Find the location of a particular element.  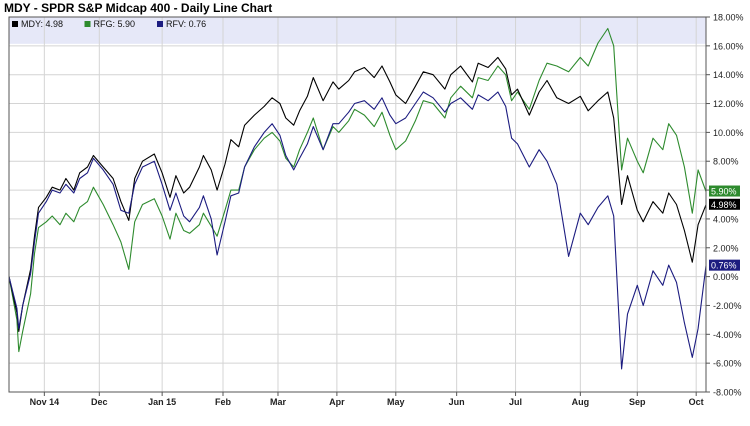

end-value-label-mdy: 4.98% is located at coordinates (724, 205).